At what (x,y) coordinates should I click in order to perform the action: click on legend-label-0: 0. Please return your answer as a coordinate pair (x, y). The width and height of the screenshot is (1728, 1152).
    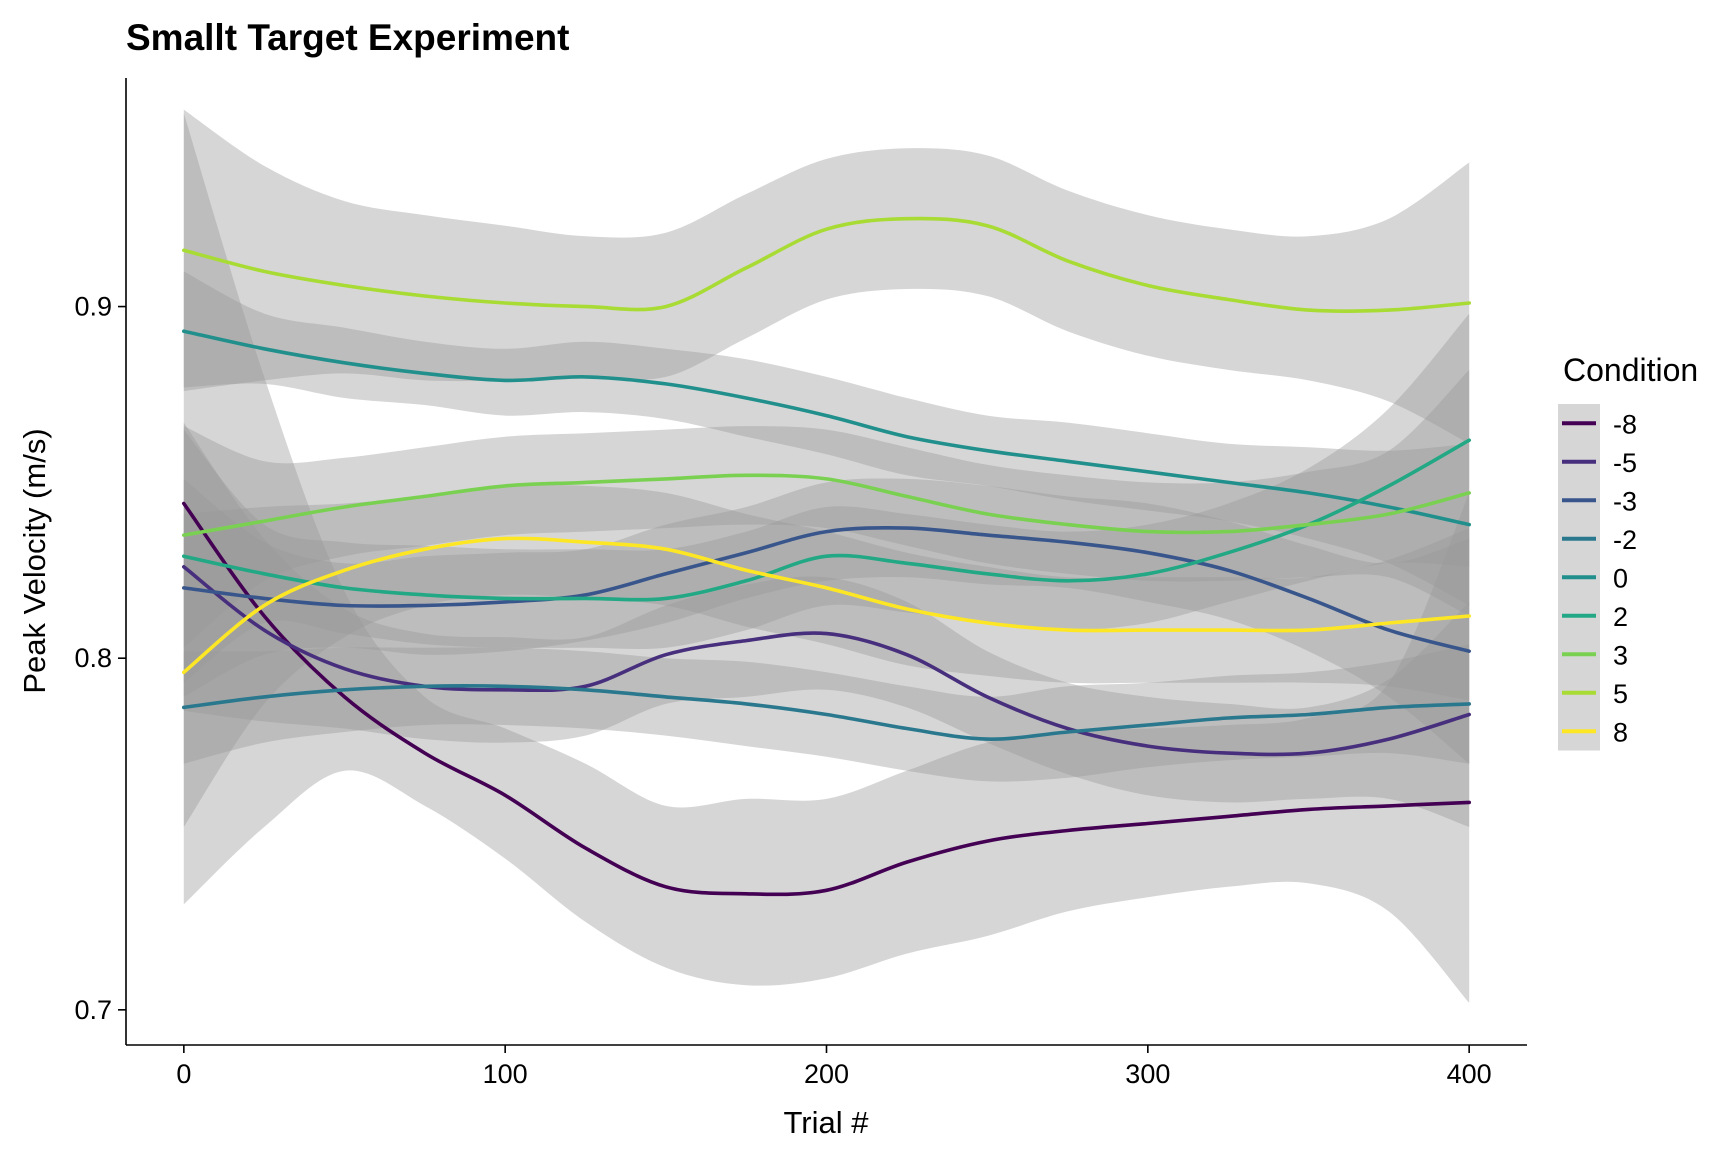
    Looking at the image, I should click on (1620, 578).